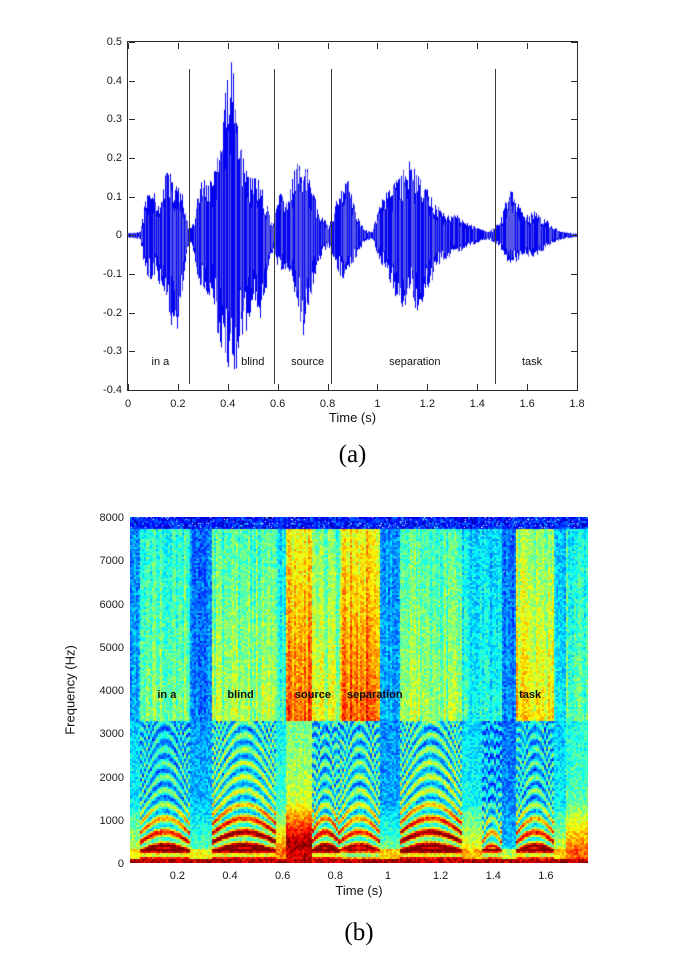  What do you see at coordinates (112, 312) in the screenshot?
I see `ytick-label: -0.2` at bounding box center [112, 312].